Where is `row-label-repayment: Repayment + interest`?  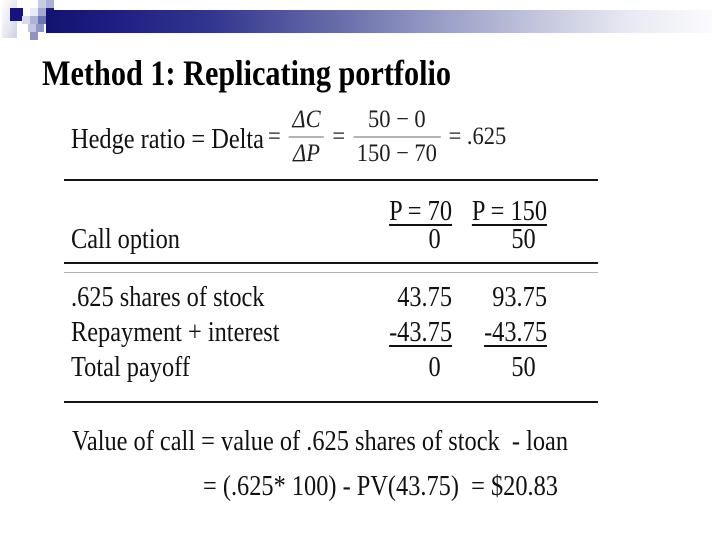 row-label-repayment: Repayment + interest is located at coordinates (175, 332).